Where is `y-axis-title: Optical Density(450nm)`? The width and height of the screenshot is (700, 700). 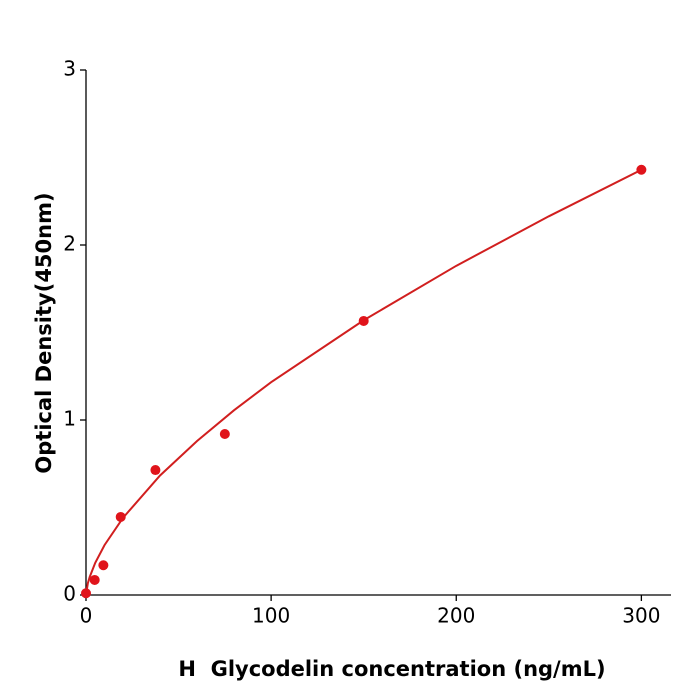
y-axis-title: Optical Density(450nm) is located at coordinates (44, 332).